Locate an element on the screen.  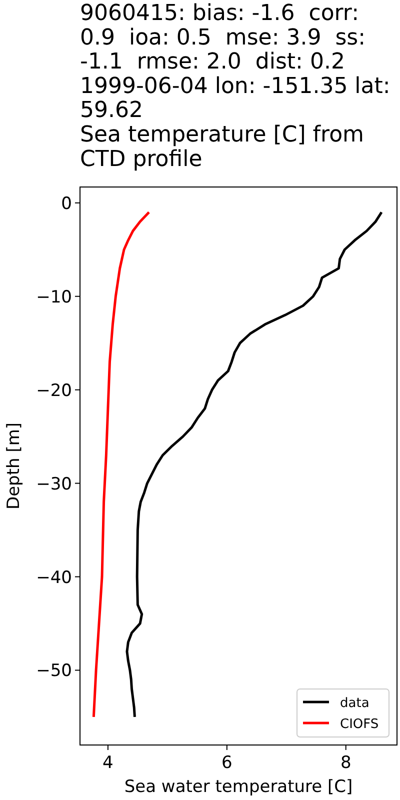
x-tick-label: 8 is located at coordinates (346, 763).